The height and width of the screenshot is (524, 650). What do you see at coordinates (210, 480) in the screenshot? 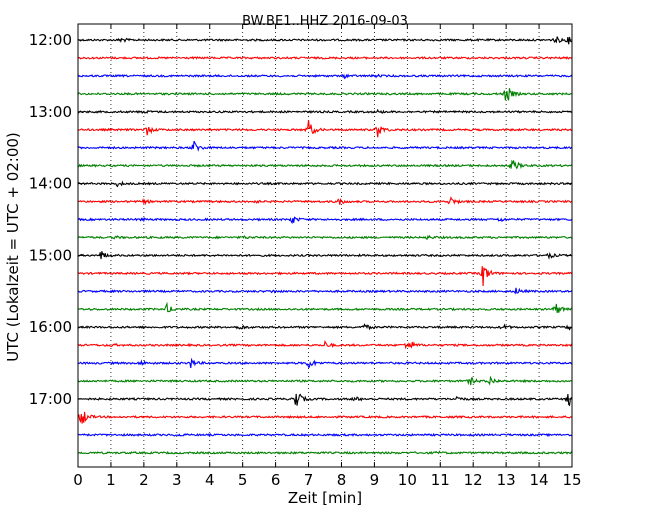
I see `x-tick-label-4: 4` at bounding box center [210, 480].